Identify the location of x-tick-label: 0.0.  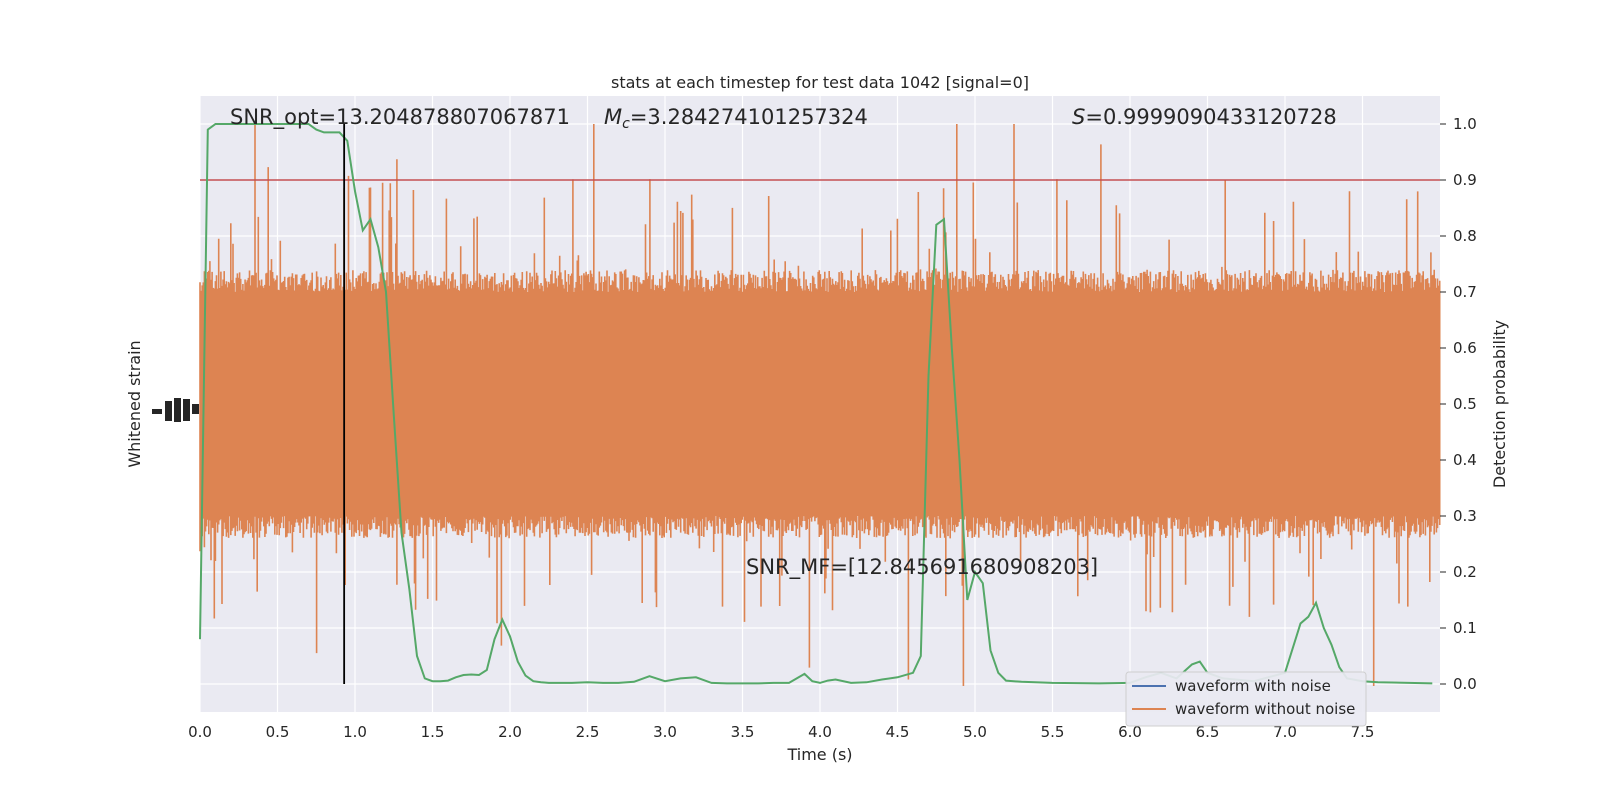
(200, 732).